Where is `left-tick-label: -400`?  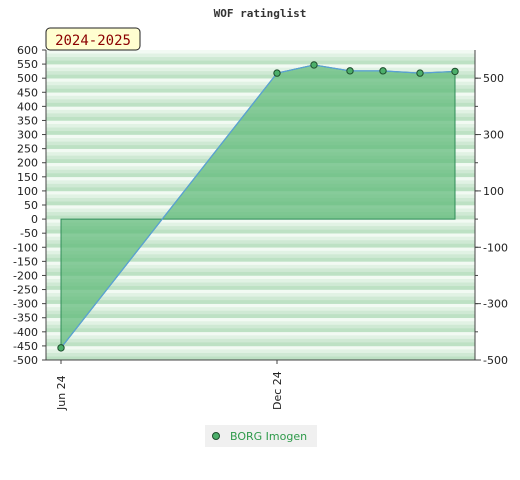
left-tick-label: -400 is located at coordinates (25, 332).